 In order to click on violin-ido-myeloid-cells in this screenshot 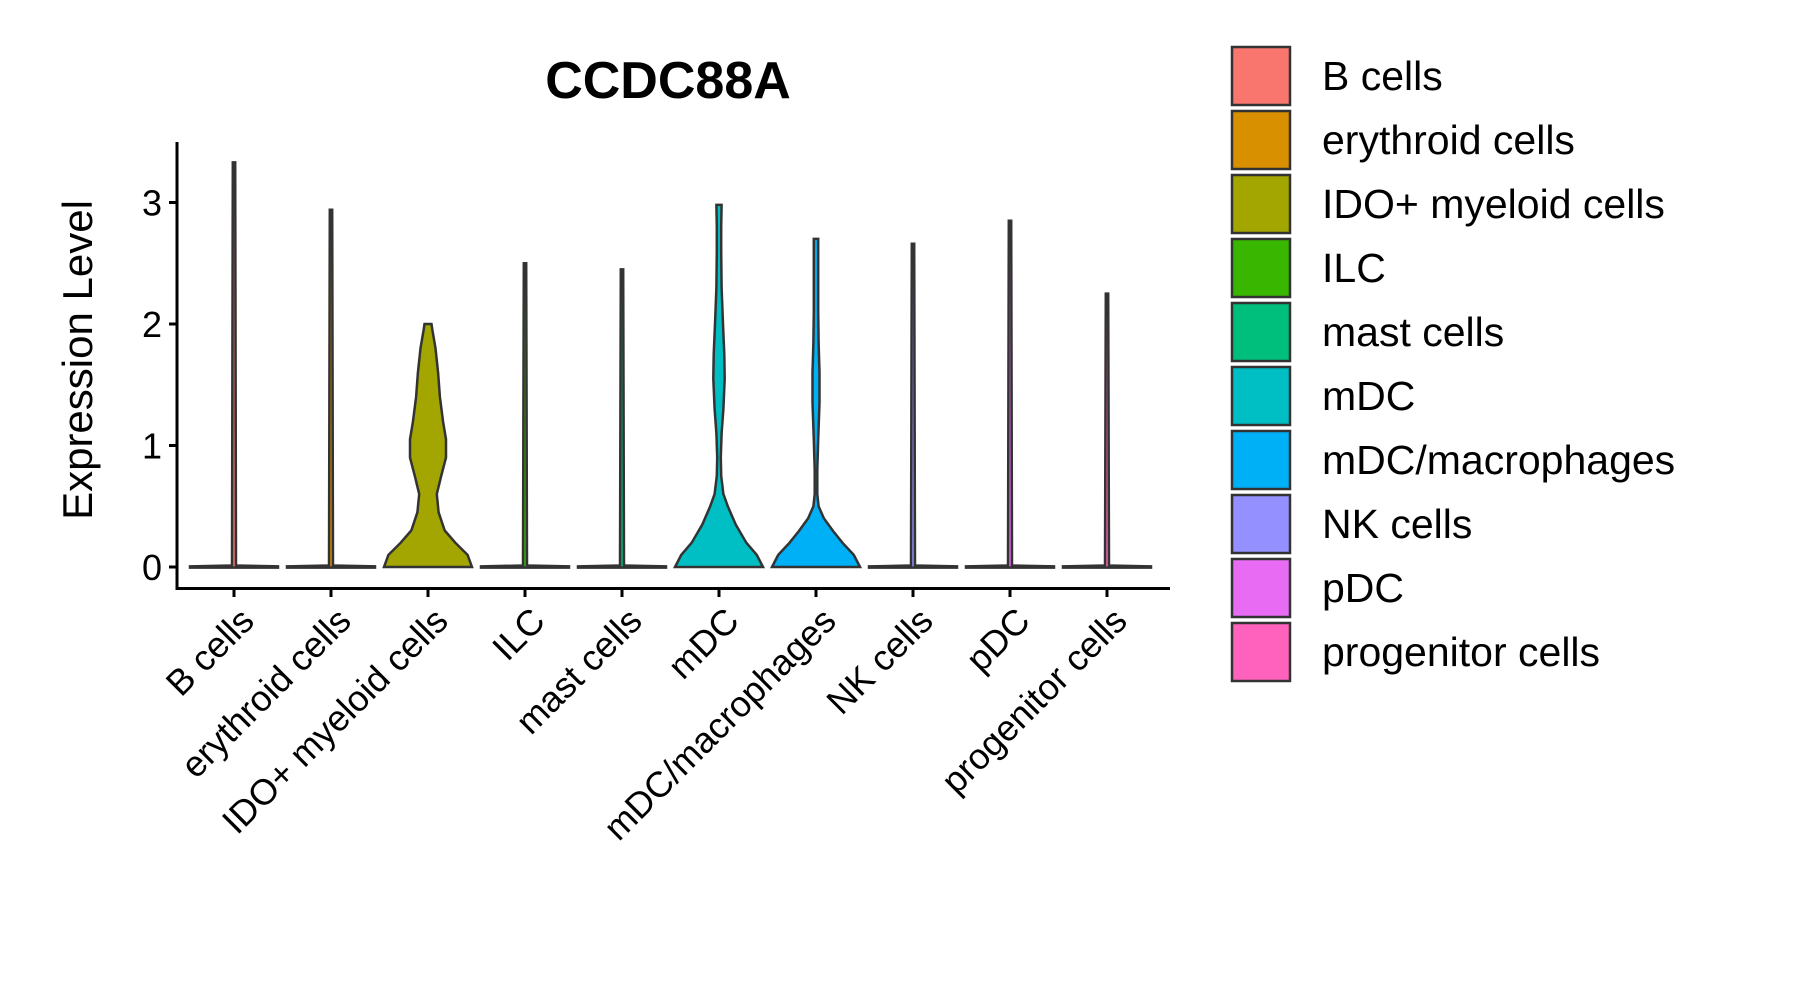, I will do `click(428, 445)`.